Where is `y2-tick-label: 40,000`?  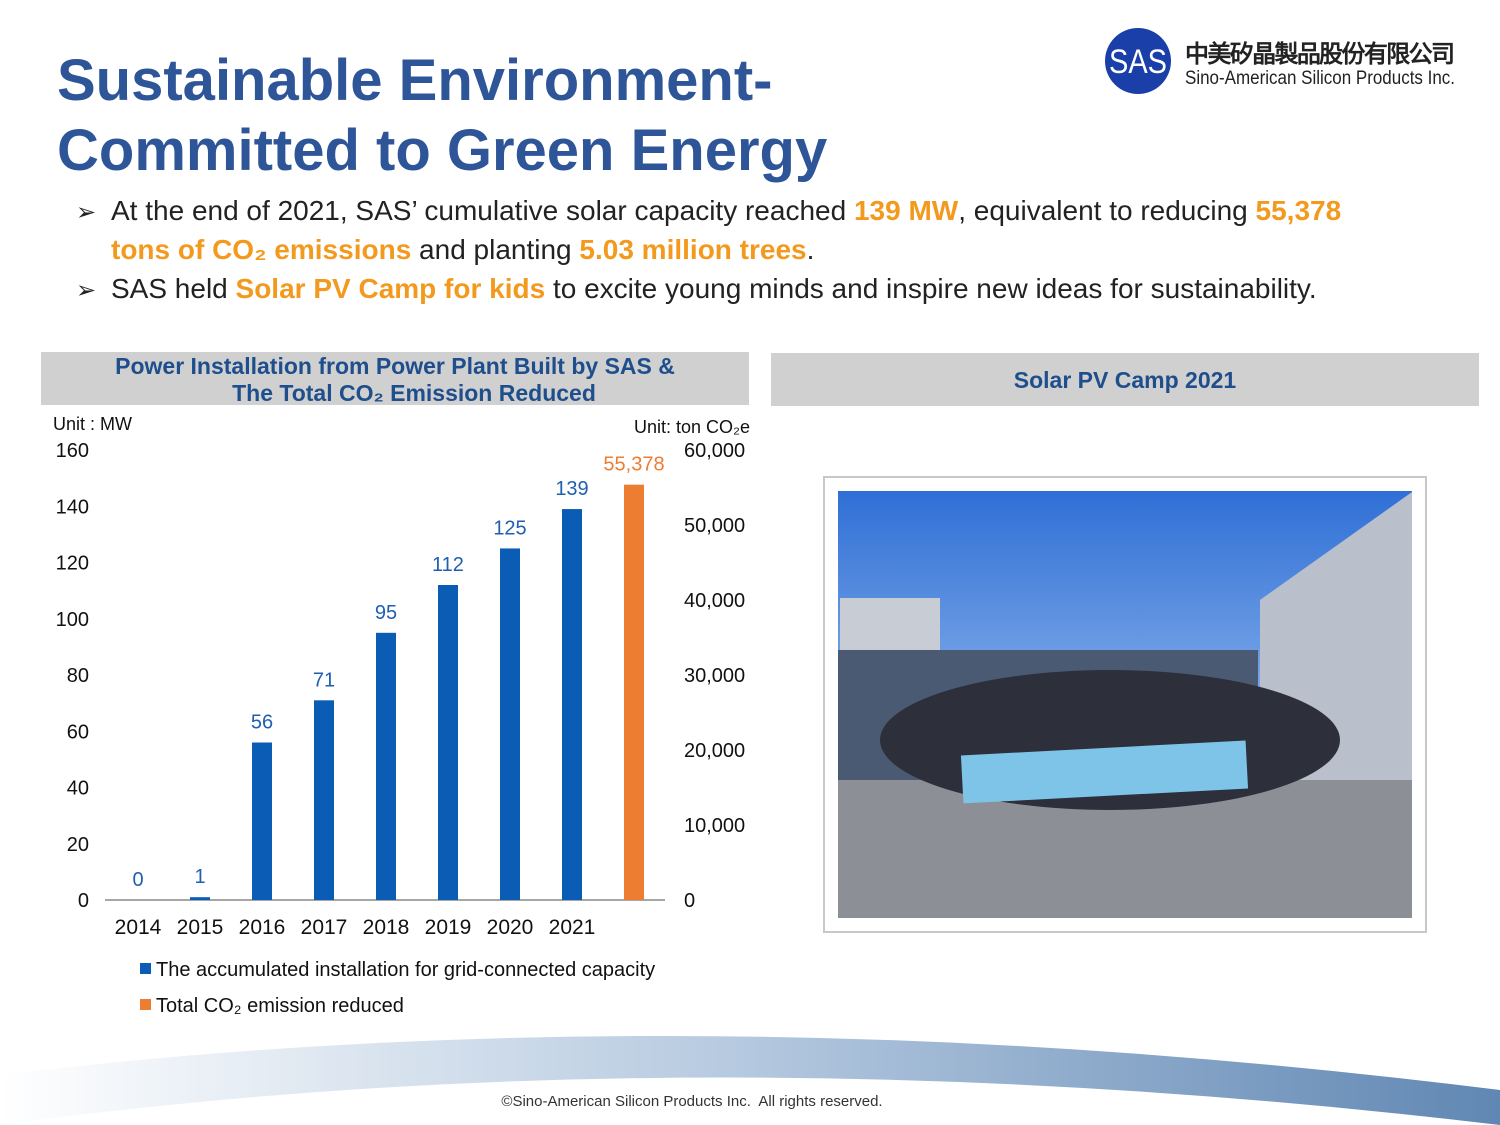
y2-tick-label: 40,000 is located at coordinates (714, 601).